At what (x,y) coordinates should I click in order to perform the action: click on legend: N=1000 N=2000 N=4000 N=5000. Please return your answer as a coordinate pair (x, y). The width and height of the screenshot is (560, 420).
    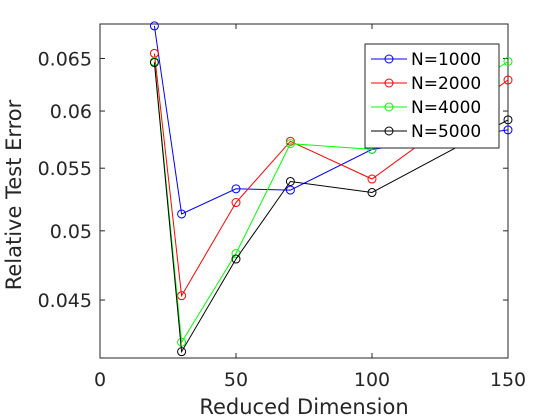
    Looking at the image, I should click on (432, 96).